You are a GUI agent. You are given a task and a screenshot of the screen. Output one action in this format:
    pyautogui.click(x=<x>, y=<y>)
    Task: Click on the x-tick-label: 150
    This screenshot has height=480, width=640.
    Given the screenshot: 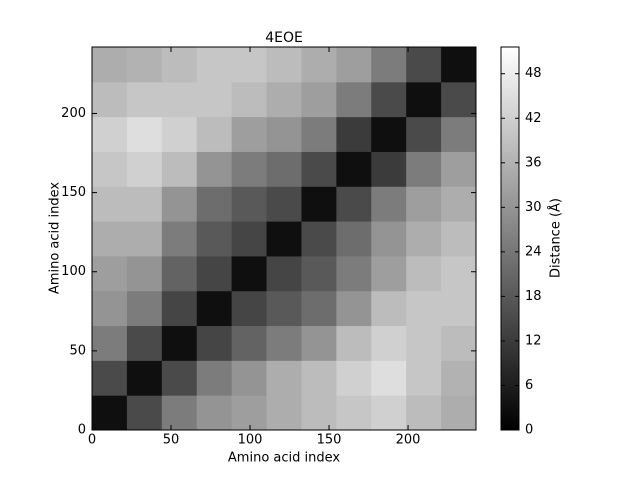 What is the action you would take?
    pyautogui.click(x=329, y=440)
    